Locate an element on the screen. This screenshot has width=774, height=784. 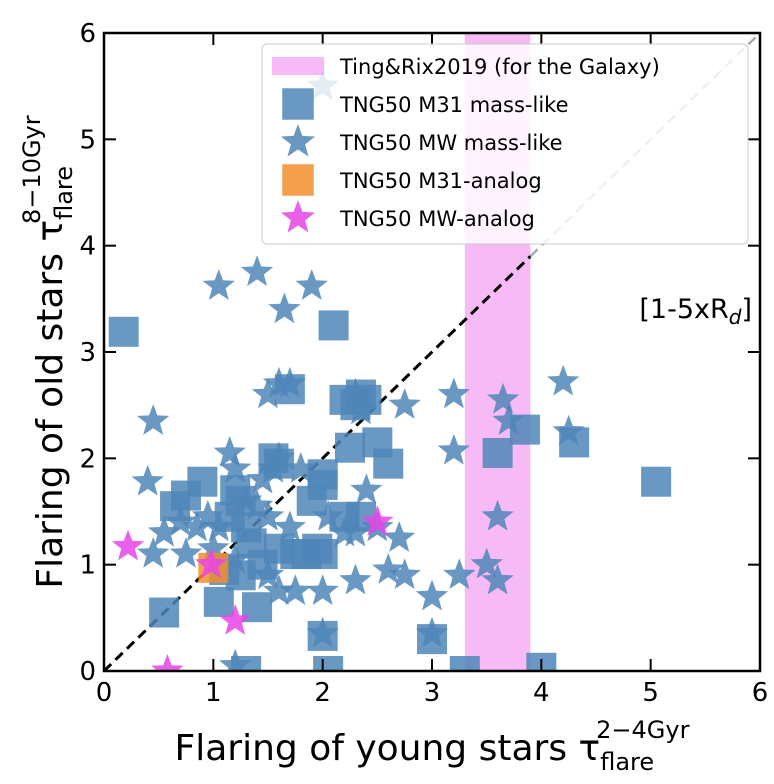
legend-label: TNG50 MW mass-like is located at coordinates (451, 143).